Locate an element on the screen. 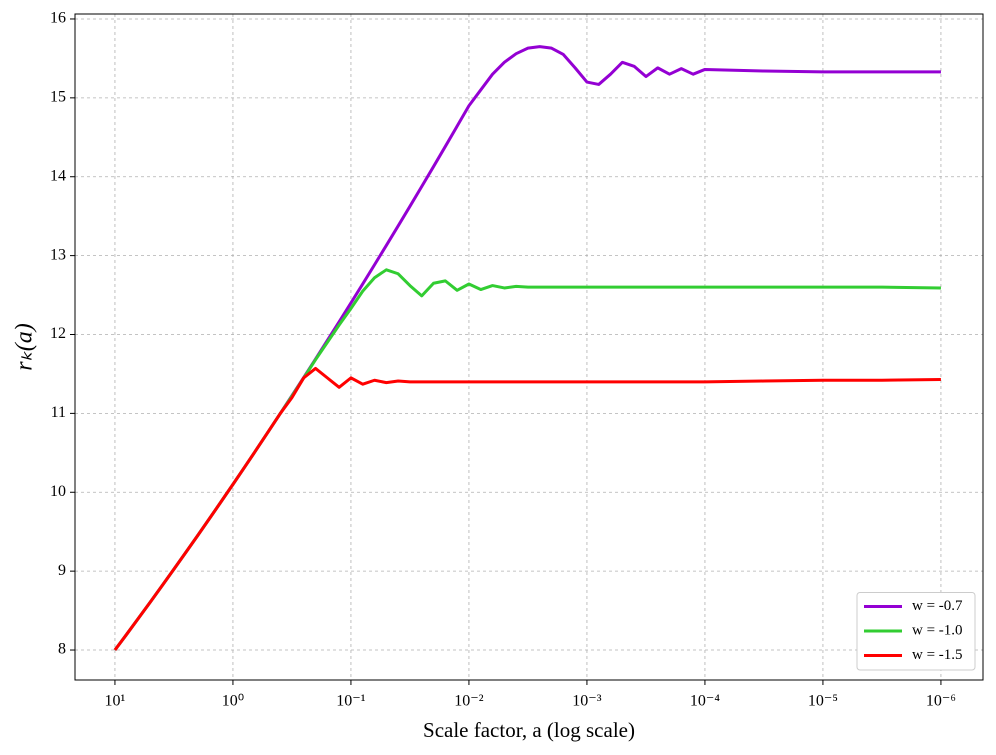  y-tick-label: 15 is located at coordinates (58, 97).